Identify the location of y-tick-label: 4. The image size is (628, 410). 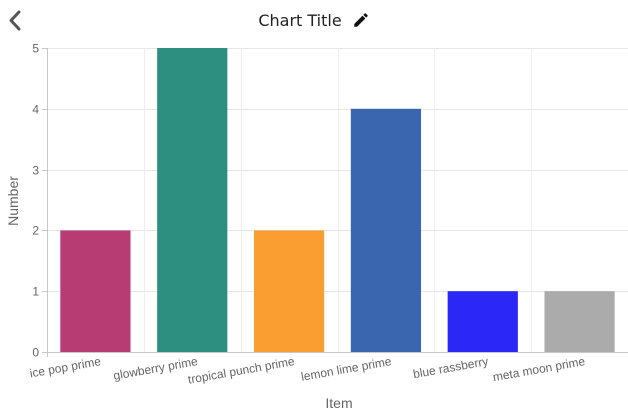
(35, 110).